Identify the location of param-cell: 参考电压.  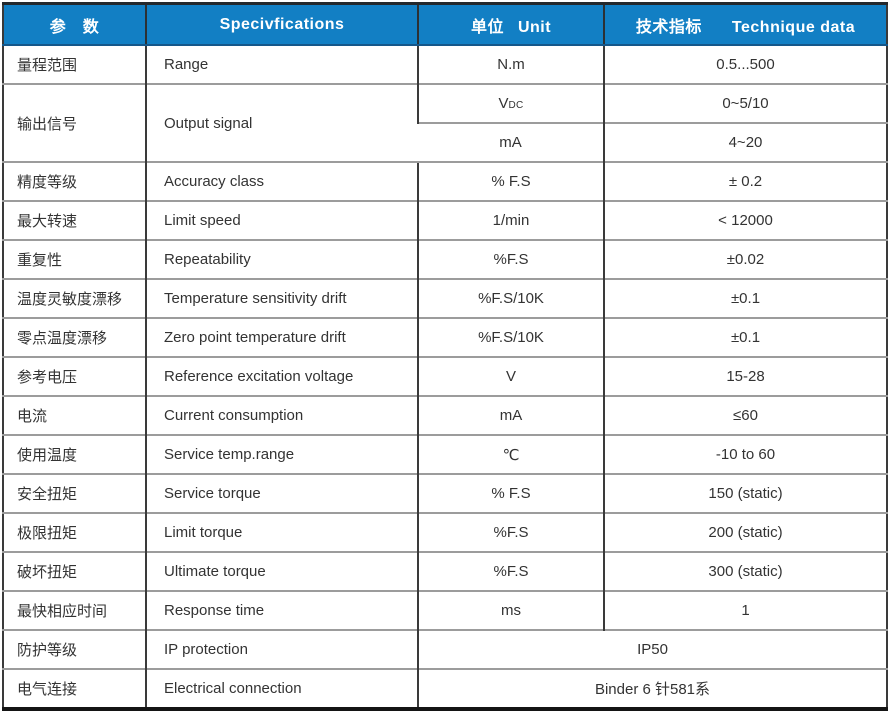
(74, 376).